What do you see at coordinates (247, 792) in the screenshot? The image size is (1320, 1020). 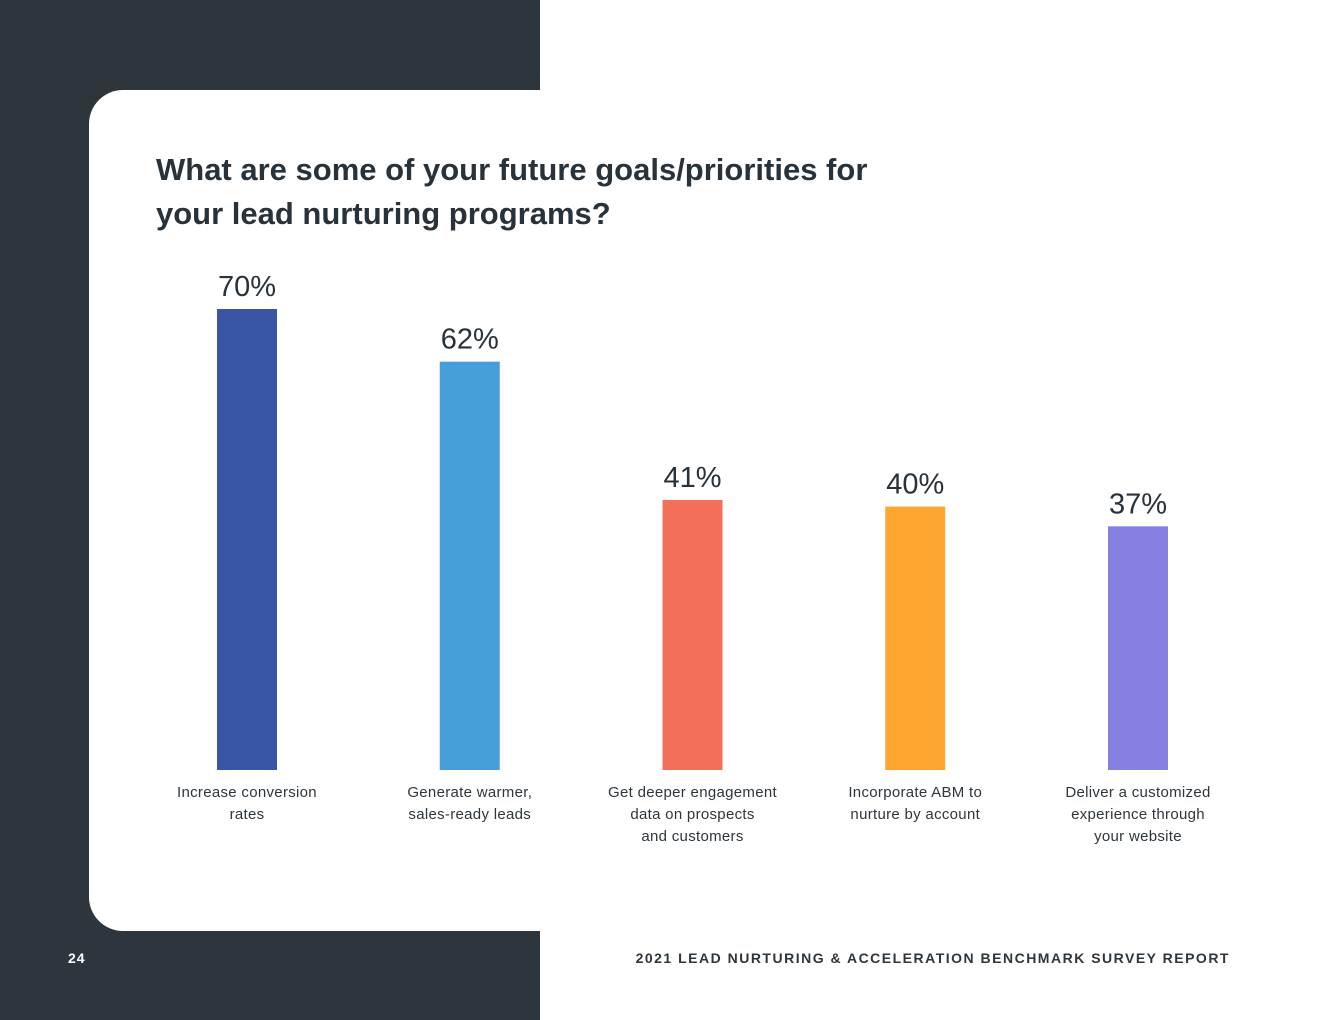 I see `category-label-line: Increase conversion` at bounding box center [247, 792].